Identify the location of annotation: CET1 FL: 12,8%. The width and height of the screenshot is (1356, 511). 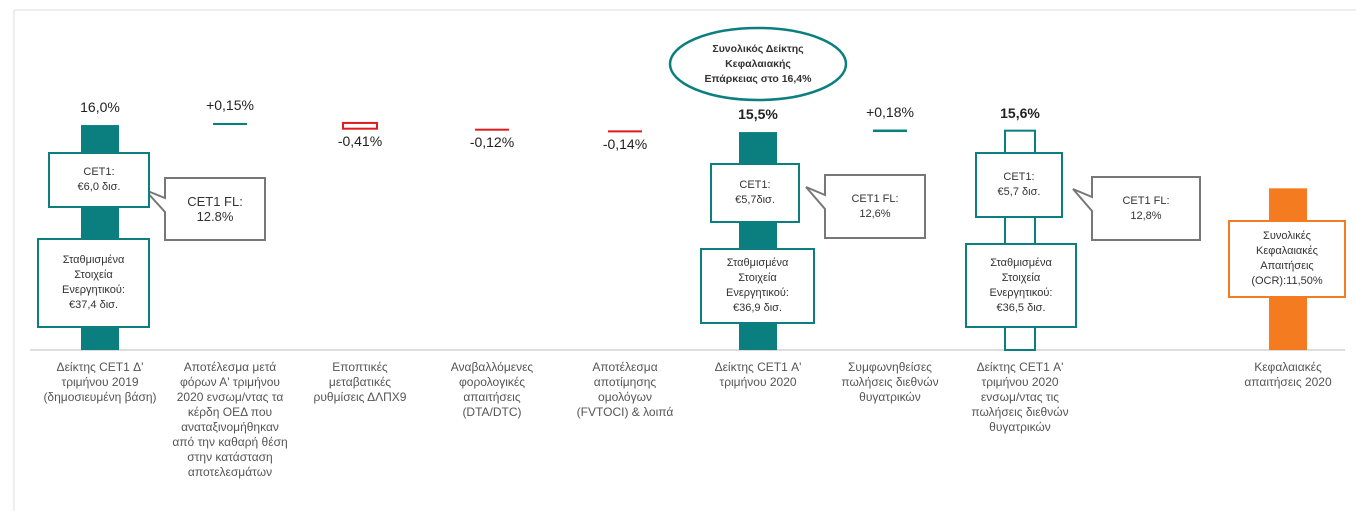
(1146, 208).